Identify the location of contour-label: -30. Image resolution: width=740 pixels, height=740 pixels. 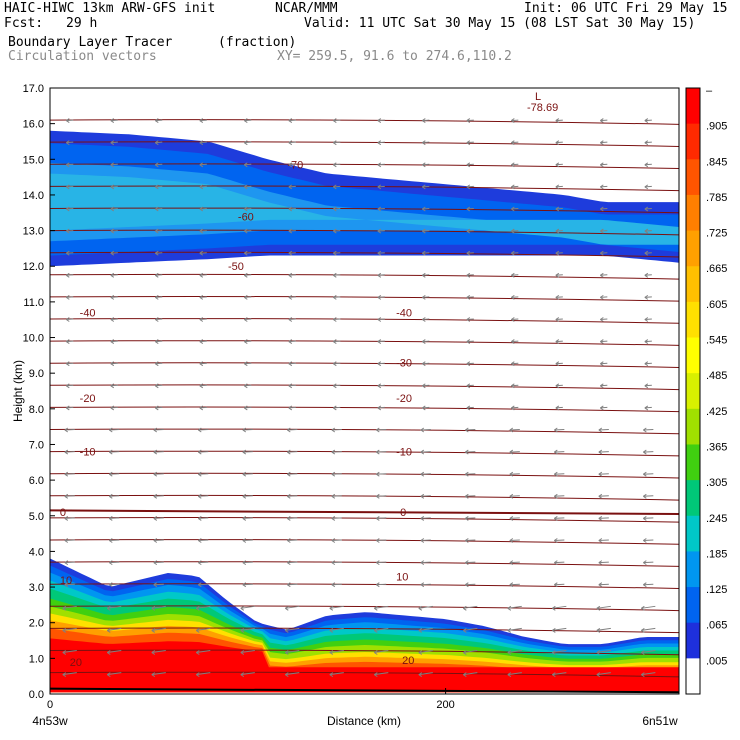
(404, 363).